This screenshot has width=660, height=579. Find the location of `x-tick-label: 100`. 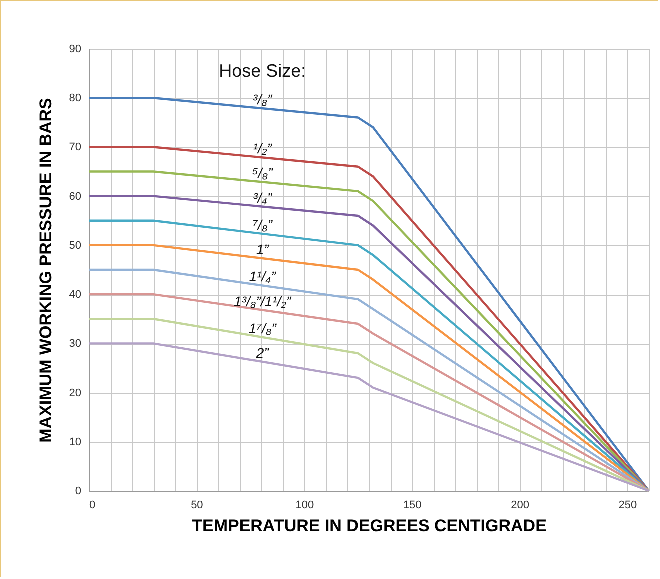

x-tick-label: 100 is located at coordinates (305, 506).